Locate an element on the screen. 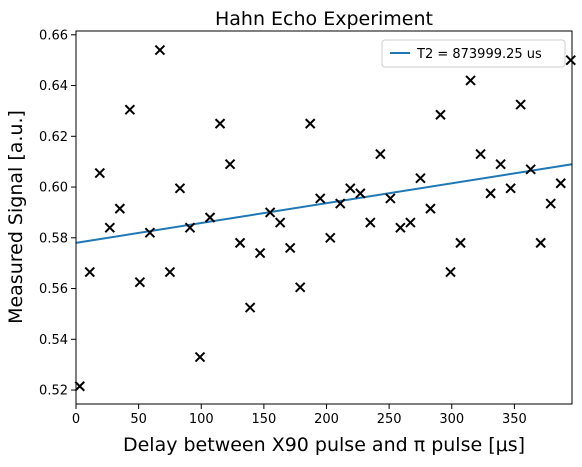 The height and width of the screenshot is (467, 582). x-axis-label: Delay between X90 pulse and π pulse [μs] is located at coordinates (324, 445).